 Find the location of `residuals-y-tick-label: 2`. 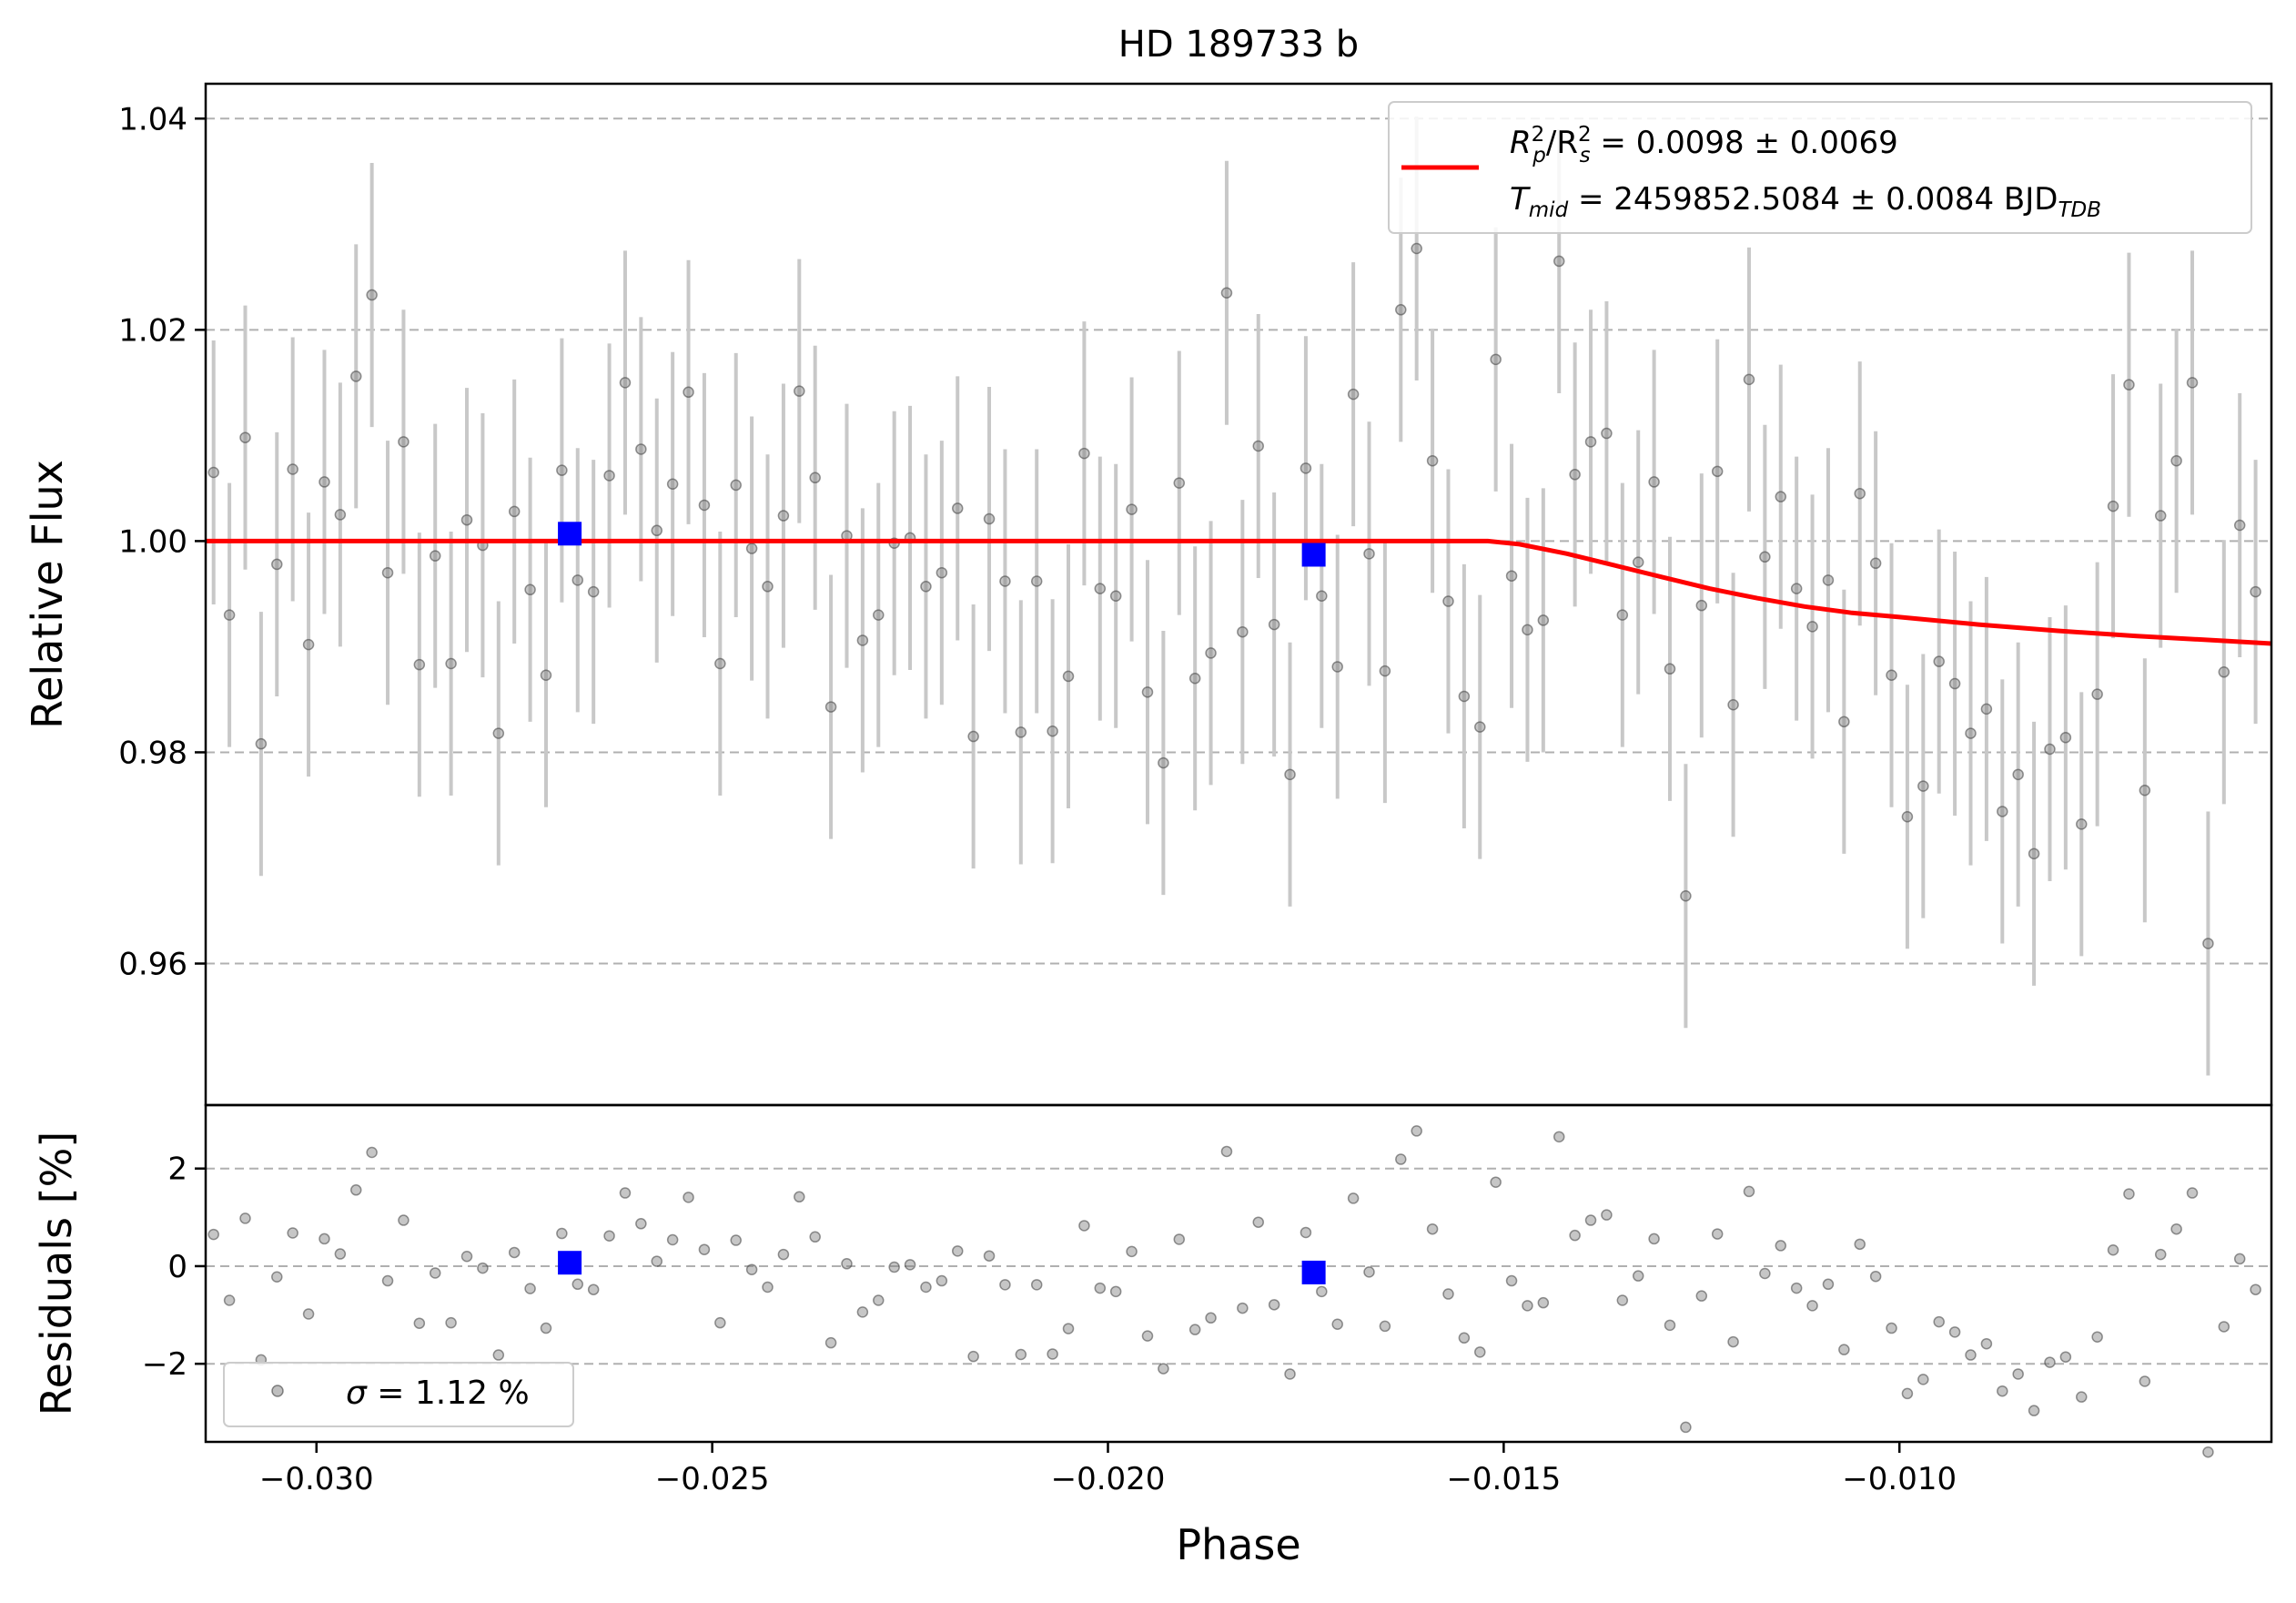

residuals-y-tick-label: 2 is located at coordinates (177, 1170).